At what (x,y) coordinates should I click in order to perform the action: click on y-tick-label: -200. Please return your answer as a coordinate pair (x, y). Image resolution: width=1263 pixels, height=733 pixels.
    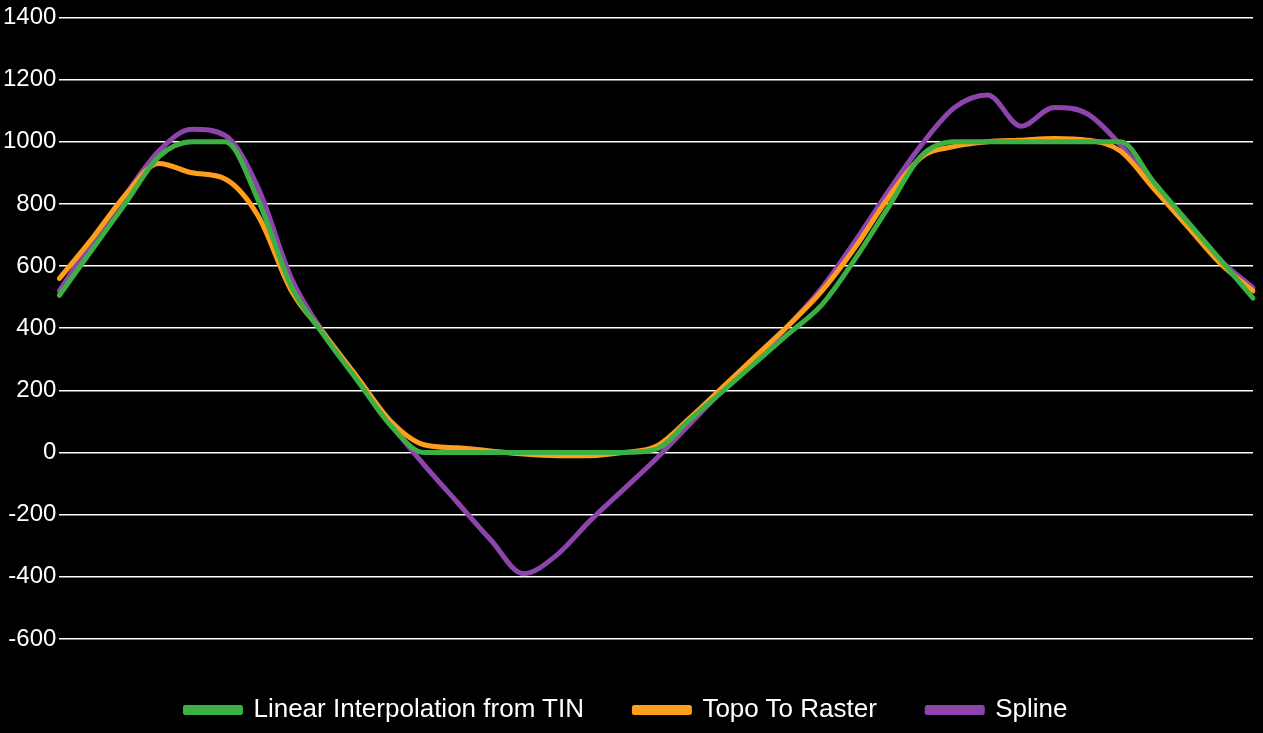
    Looking at the image, I should click on (32, 513).